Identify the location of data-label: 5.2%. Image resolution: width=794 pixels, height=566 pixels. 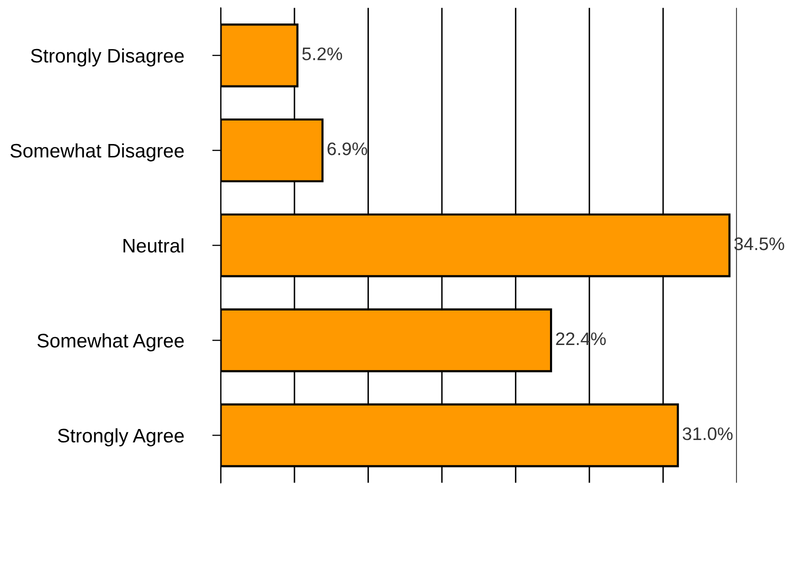
(322, 53).